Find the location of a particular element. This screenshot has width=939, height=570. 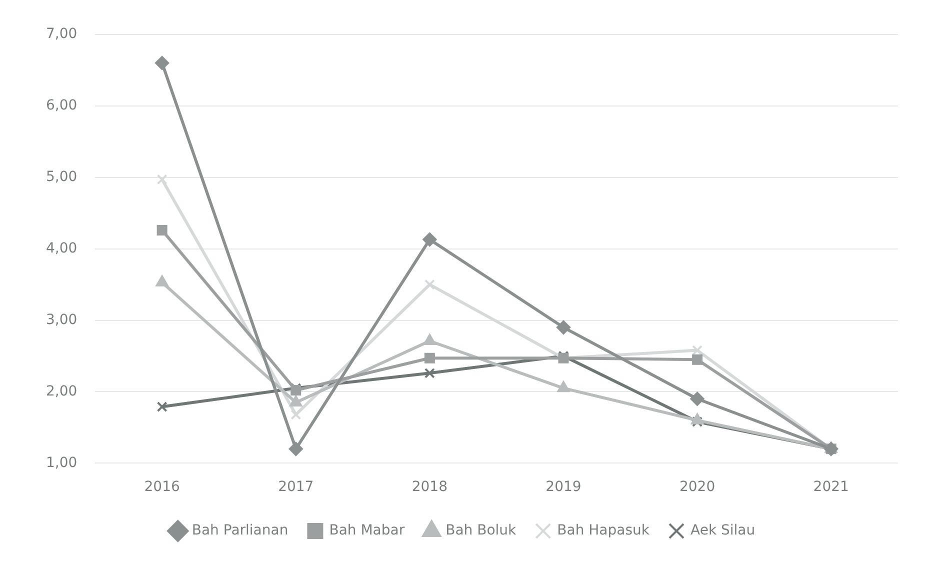

y-tick-label: 4,00 is located at coordinates (62, 248).